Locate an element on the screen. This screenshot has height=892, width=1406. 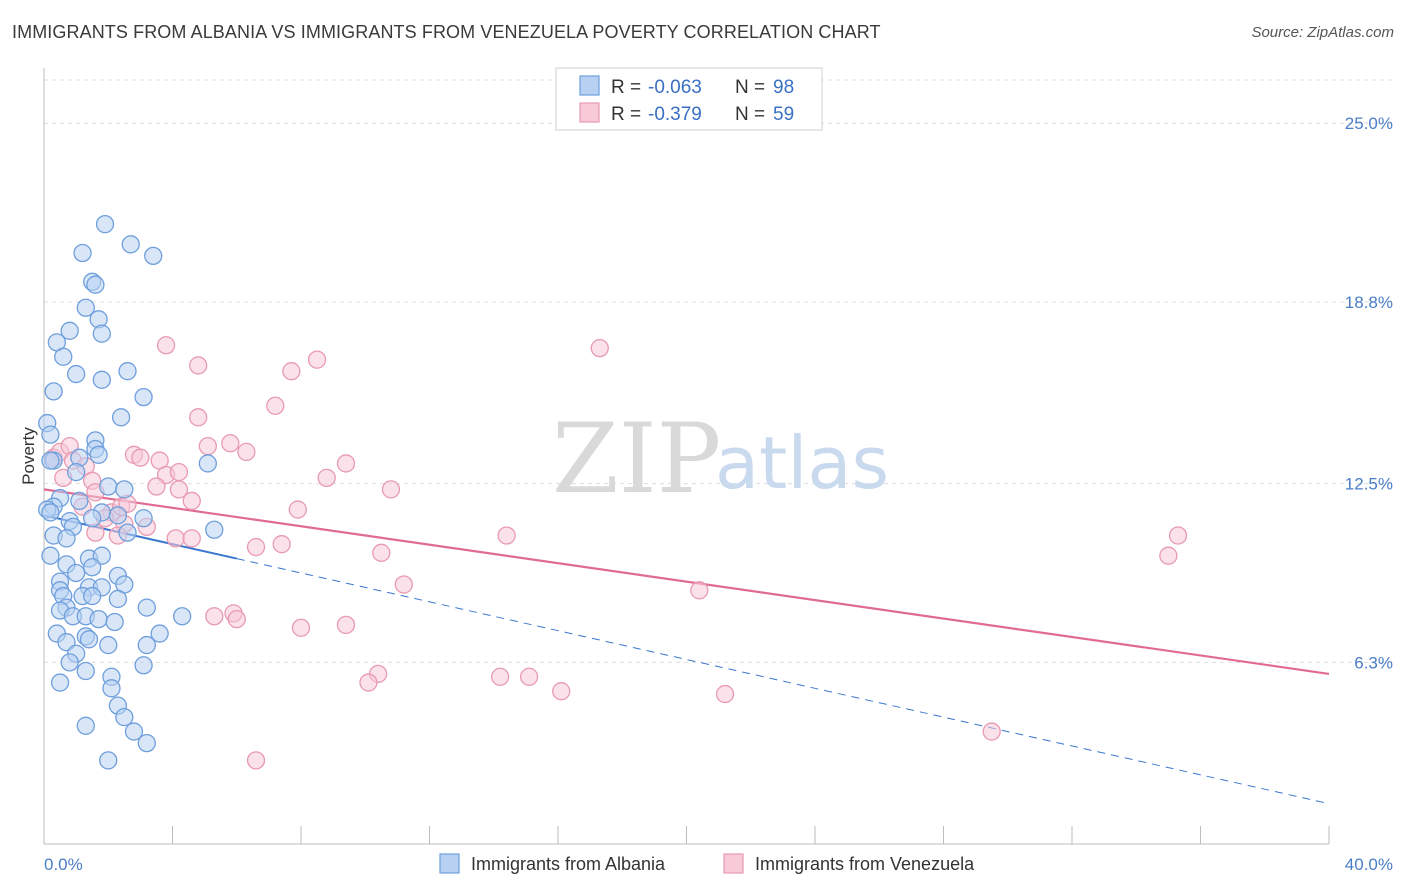
legend-n-value-venezuela: 59 is located at coordinates (783, 114).